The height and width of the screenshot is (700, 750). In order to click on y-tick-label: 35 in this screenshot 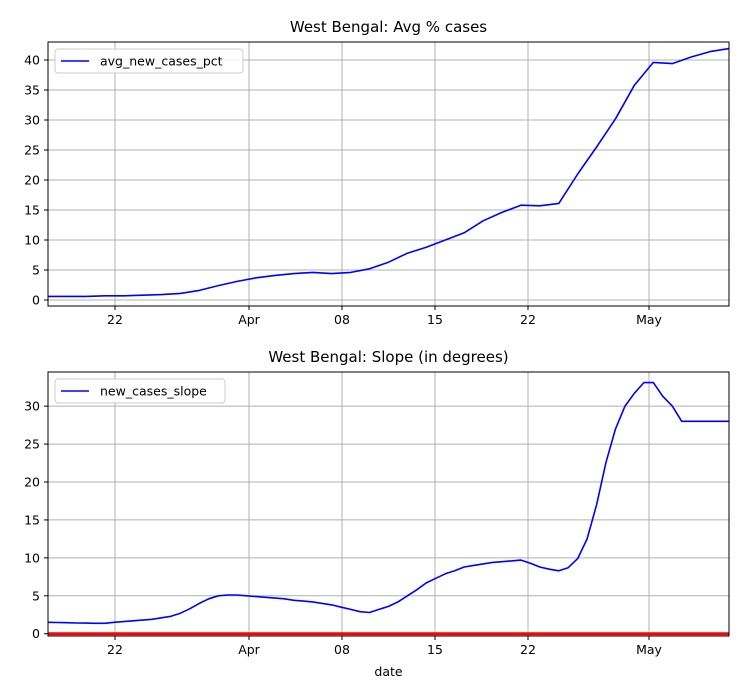, I will do `click(32, 90)`.